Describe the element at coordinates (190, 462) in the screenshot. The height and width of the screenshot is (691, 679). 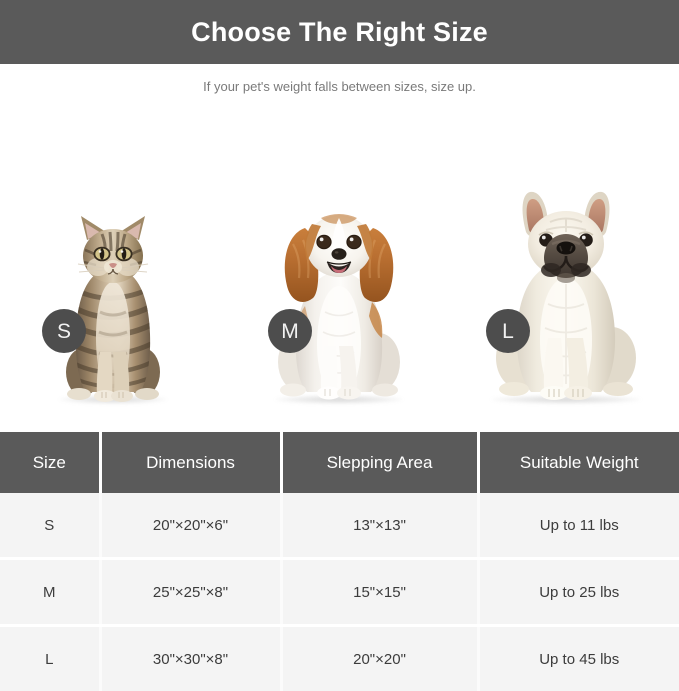
I see `column-header-dimensions: Dimensions` at that location.